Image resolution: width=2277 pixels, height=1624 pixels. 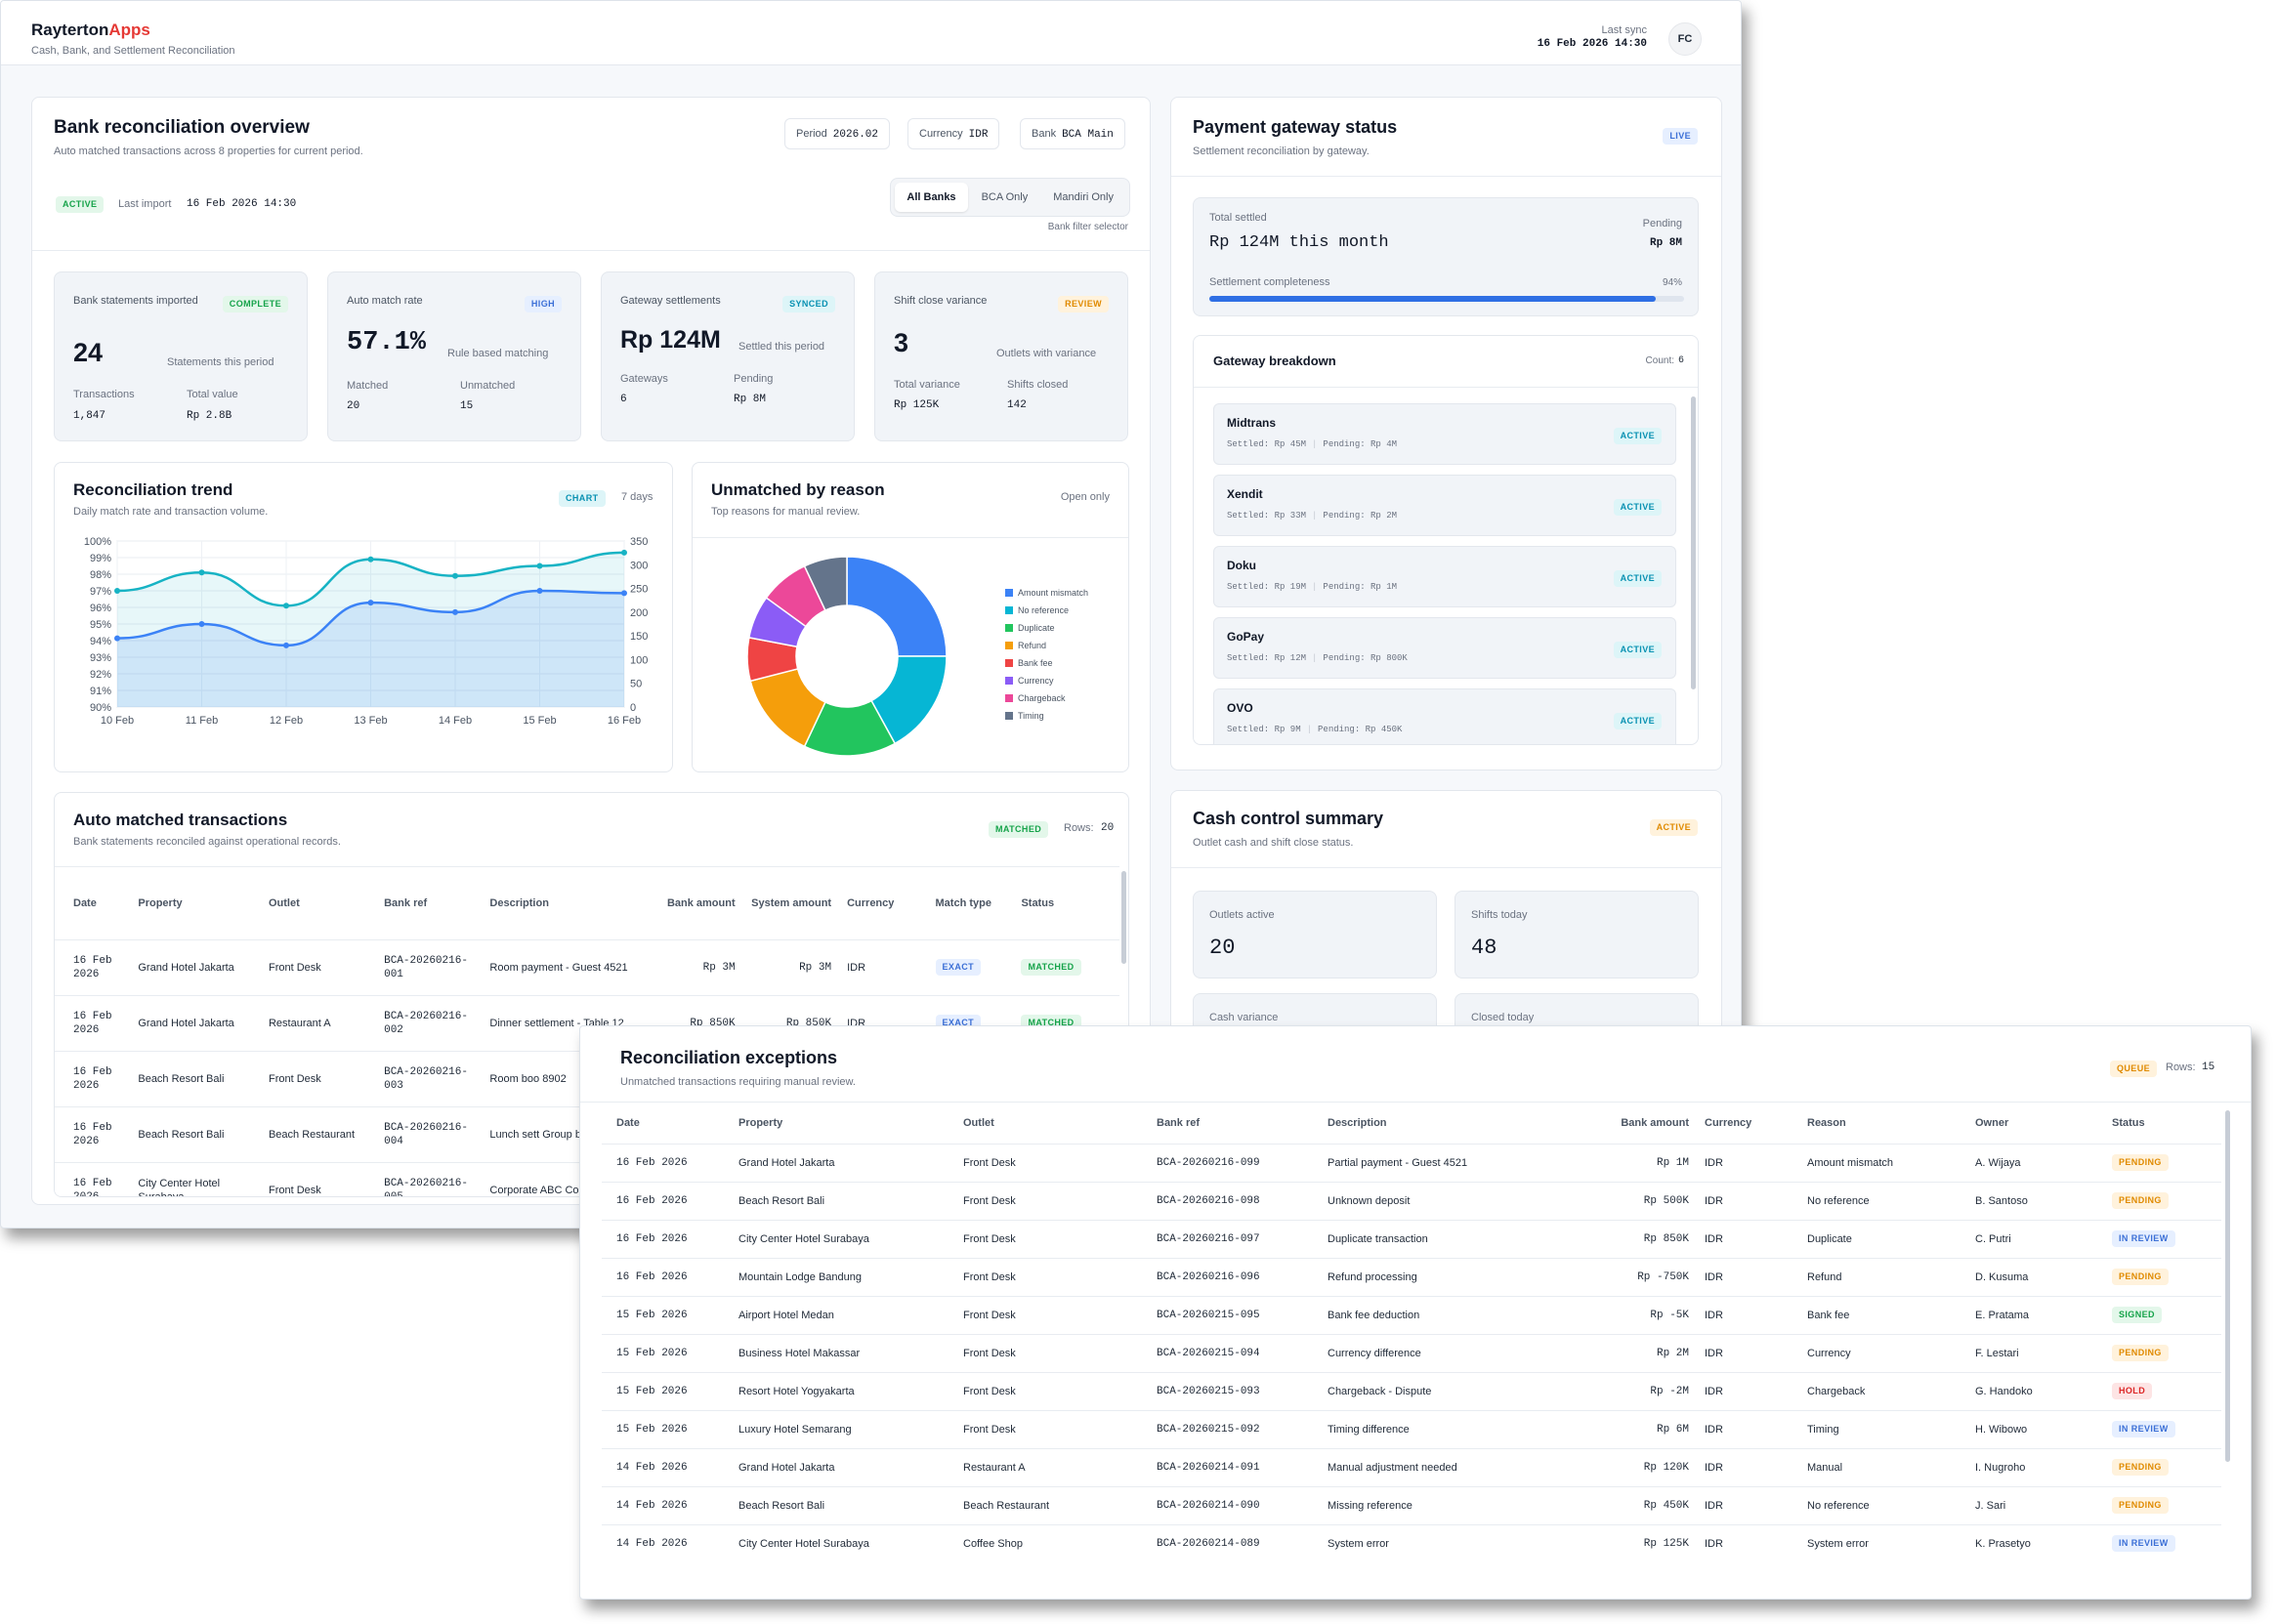 I want to click on unmatched-filter: Open only, so click(x=1085, y=497).